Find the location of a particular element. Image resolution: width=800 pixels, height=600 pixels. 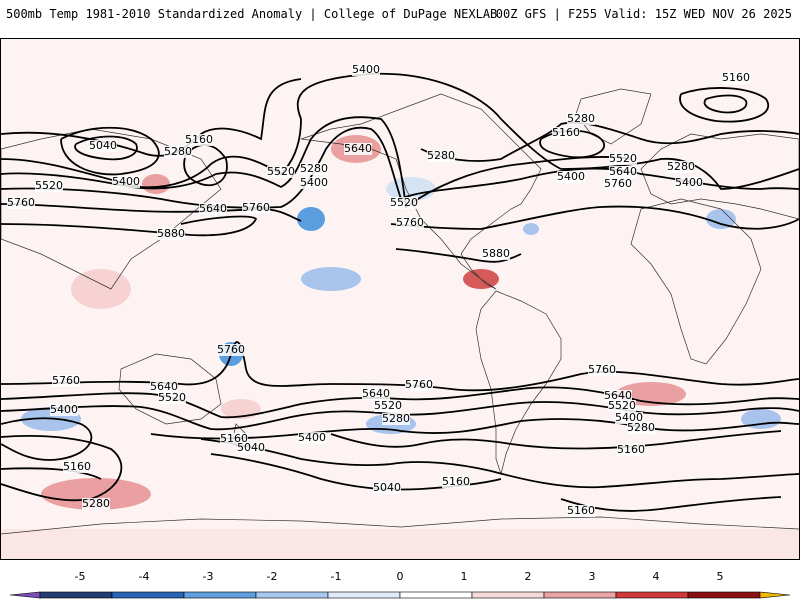

contour-label-5520-asia: 5520 is located at coordinates (49, 185).